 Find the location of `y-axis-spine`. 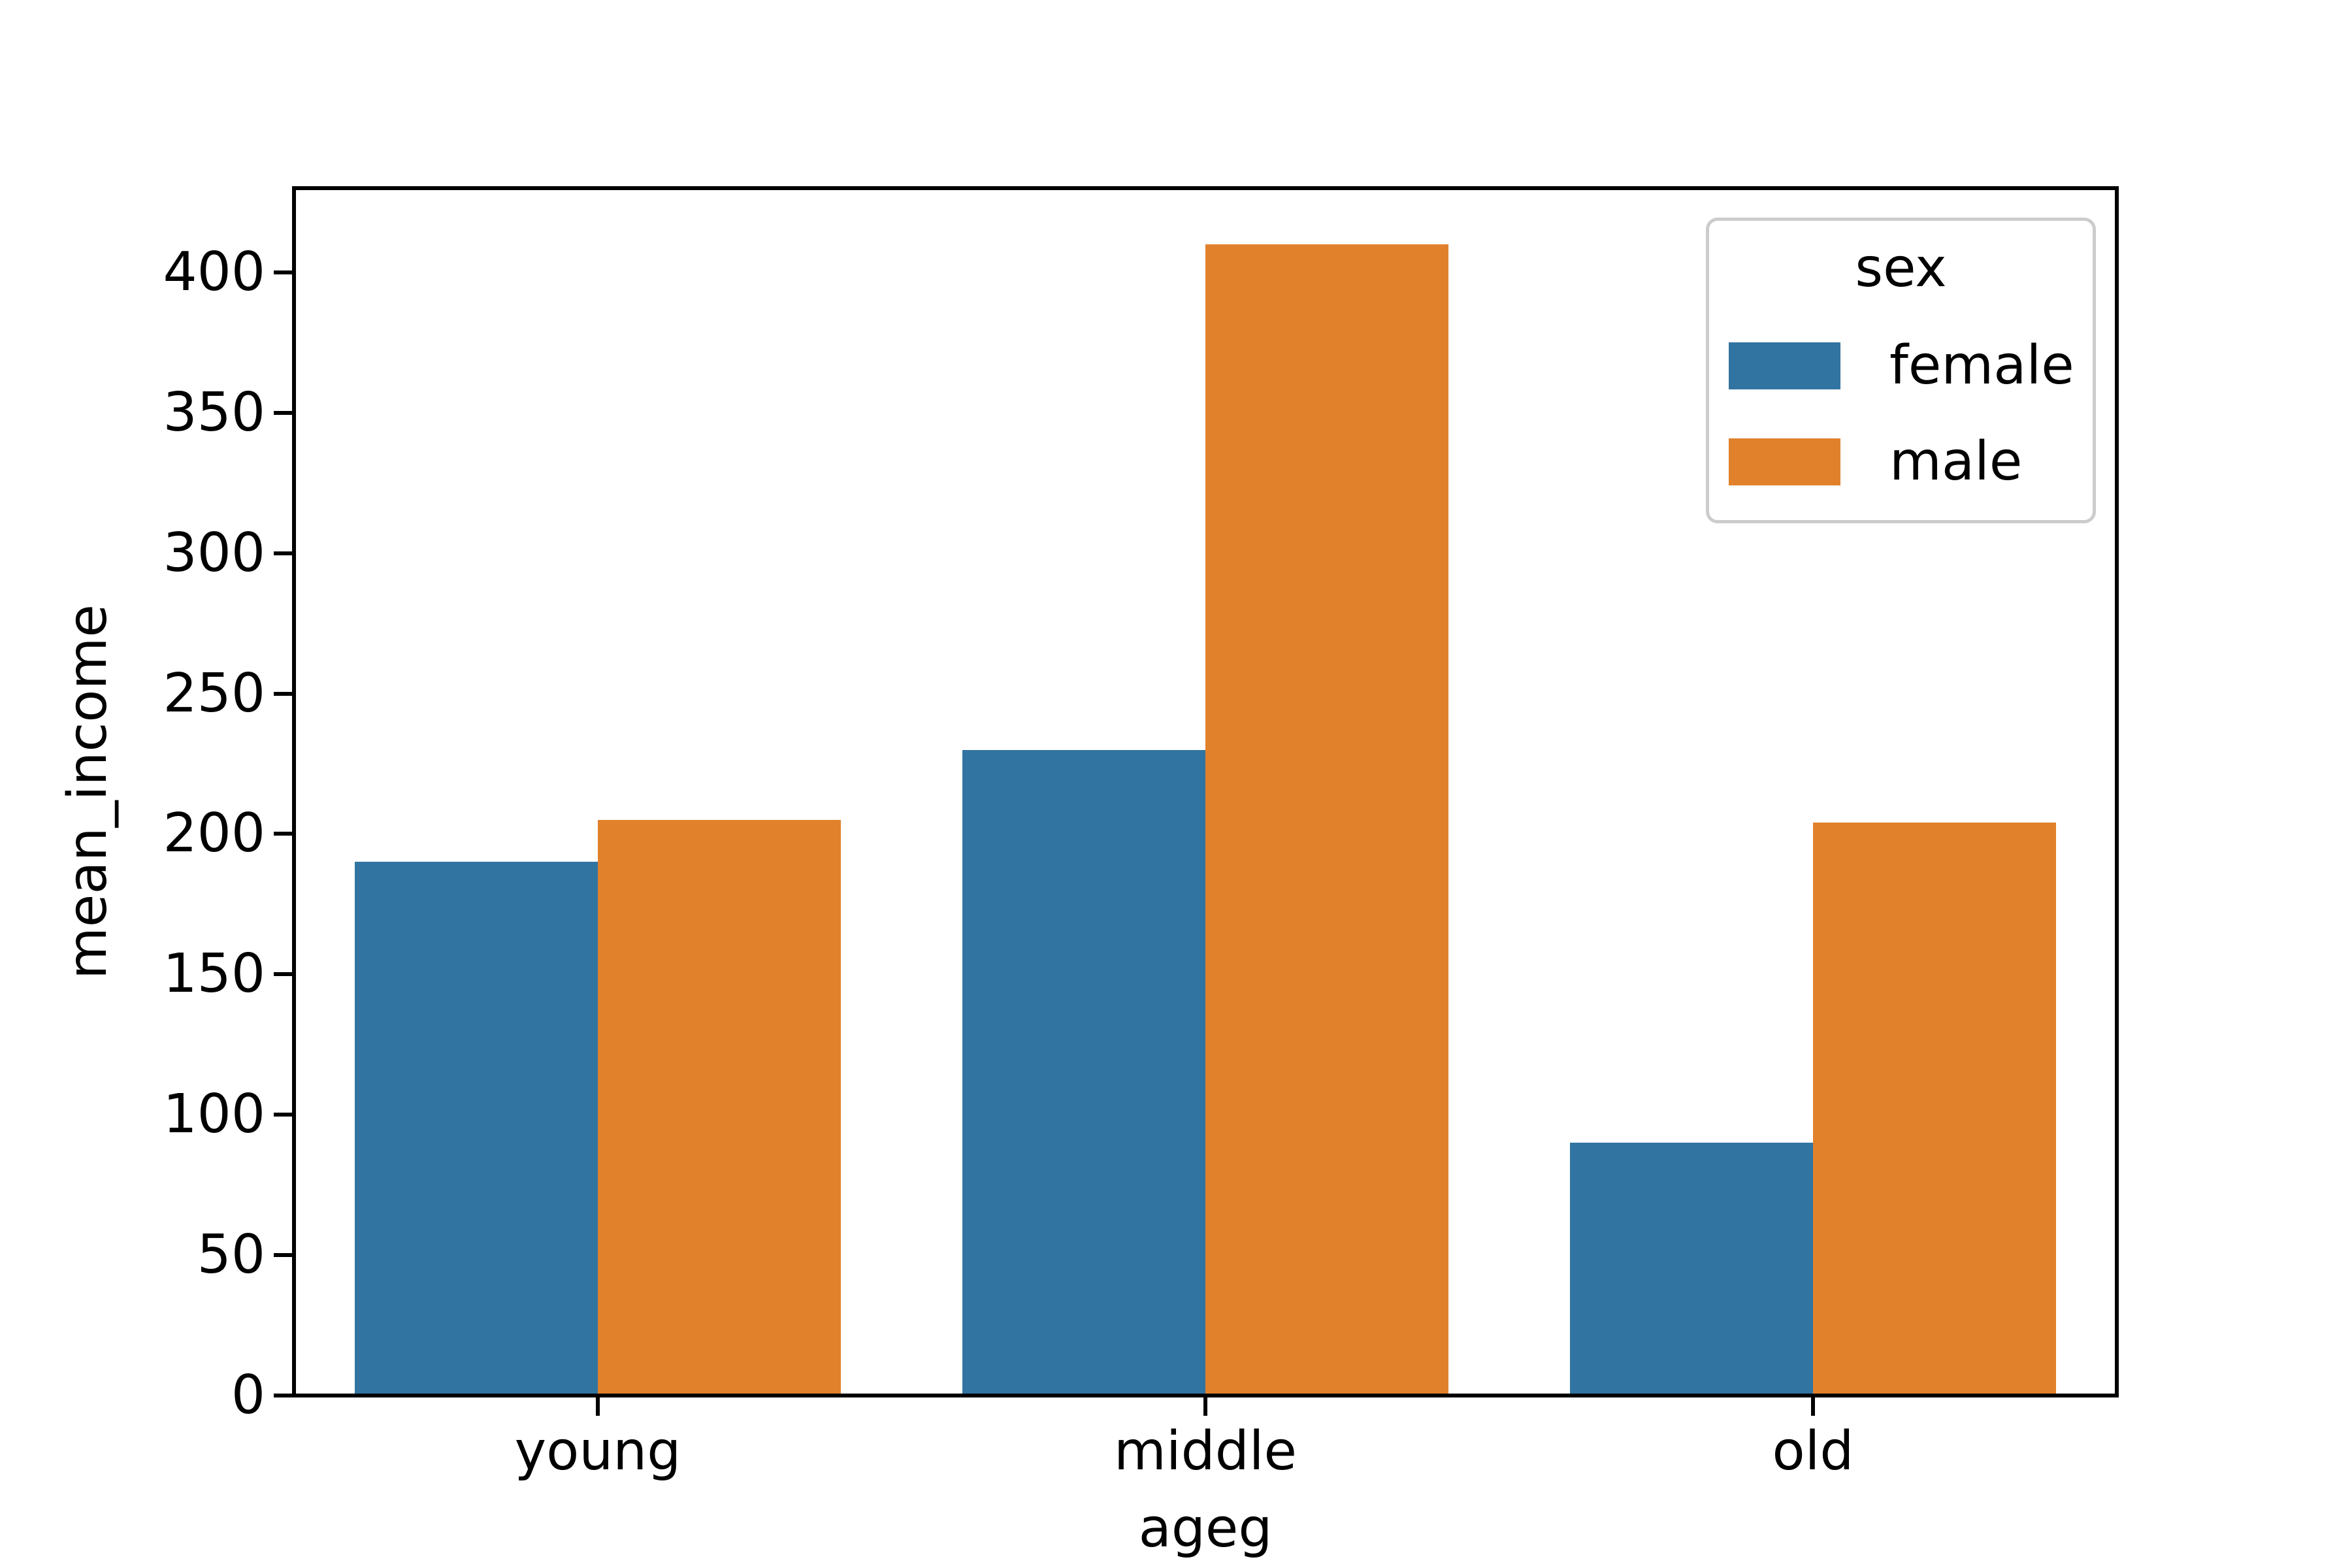

y-axis-spine is located at coordinates (294, 791).